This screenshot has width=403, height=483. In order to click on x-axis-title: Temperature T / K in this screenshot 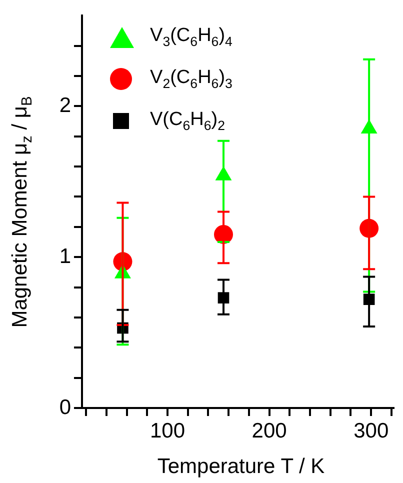, I will do `click(241, 467)`.